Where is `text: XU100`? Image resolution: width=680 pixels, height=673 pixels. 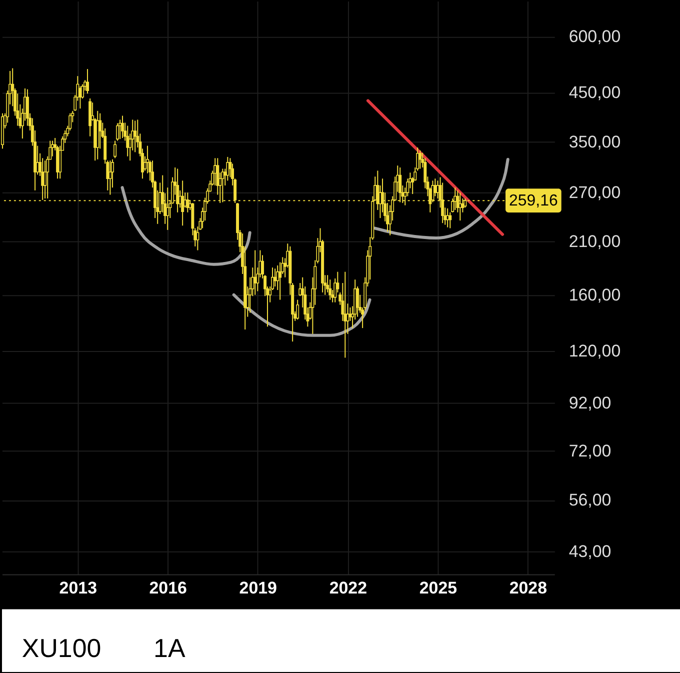
text: XU100 is located at coordinates (62, 649).